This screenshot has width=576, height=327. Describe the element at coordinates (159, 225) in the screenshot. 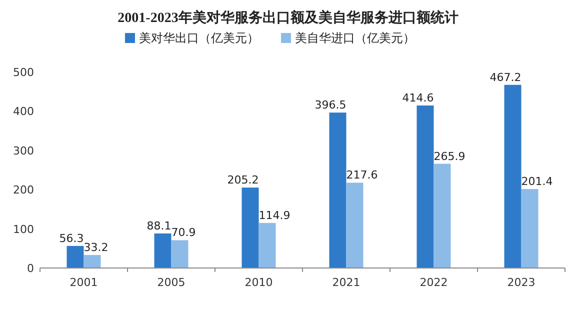

I see `data-label: 88.1` at that location.